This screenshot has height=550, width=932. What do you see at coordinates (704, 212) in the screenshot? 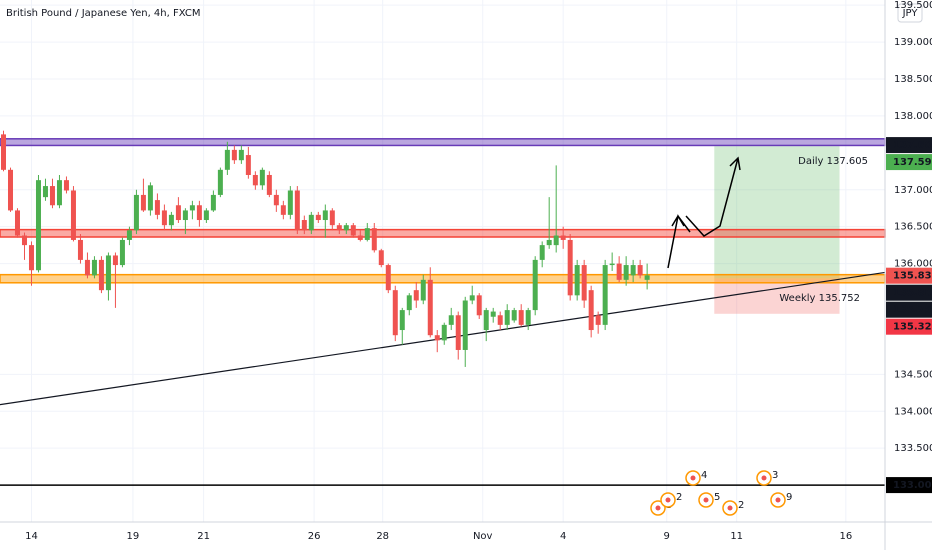
I see `forecast-arrows` at bounding box center [704, 212].